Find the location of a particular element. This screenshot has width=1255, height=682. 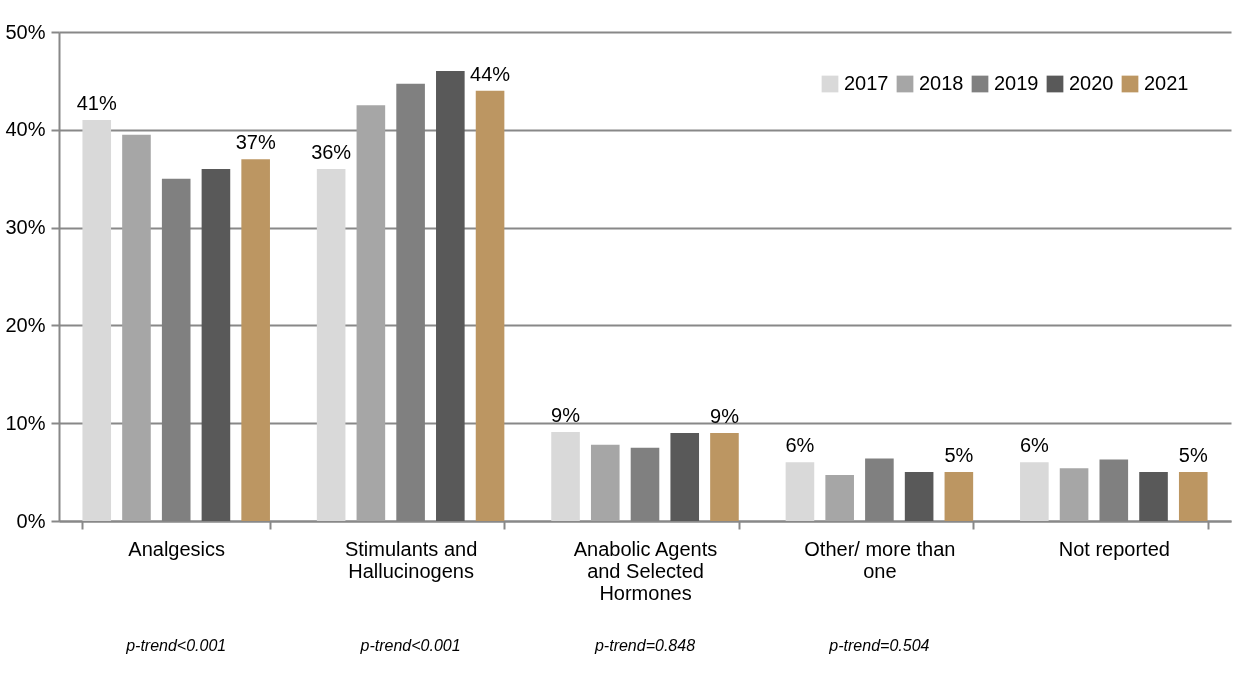

legend-label: 2018 is located at coordinates (941, 83).